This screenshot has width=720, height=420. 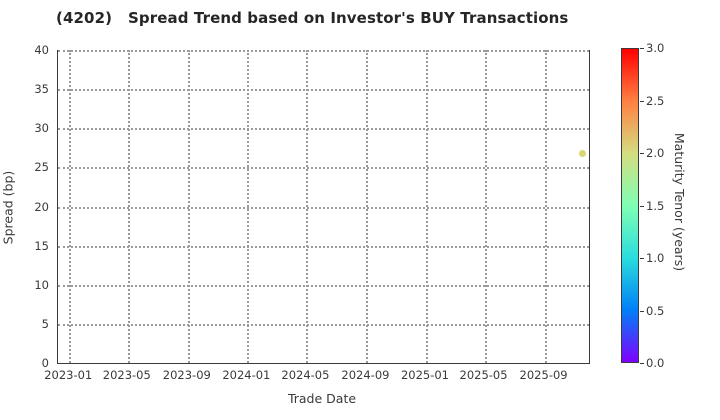 What do you see at coordinates (655, 100) in the screenshot?
I see `colorbar-tick-label: 2.5` at bounding box center [655, 100].